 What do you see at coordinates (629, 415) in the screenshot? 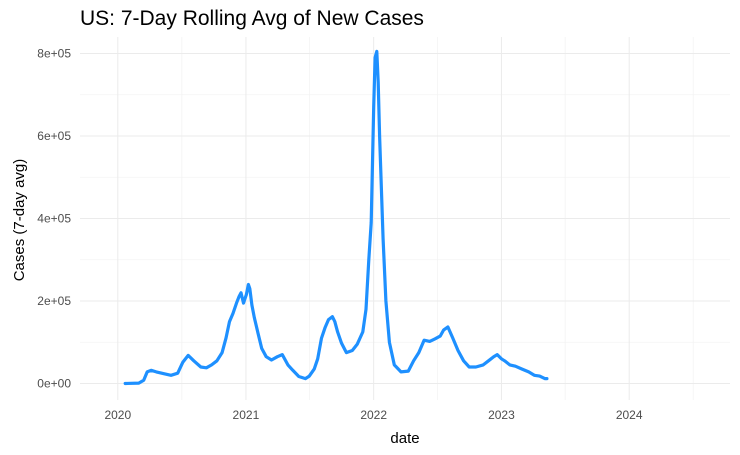
I see `x-tick-label: 2024` at bounding box center [629, 415].